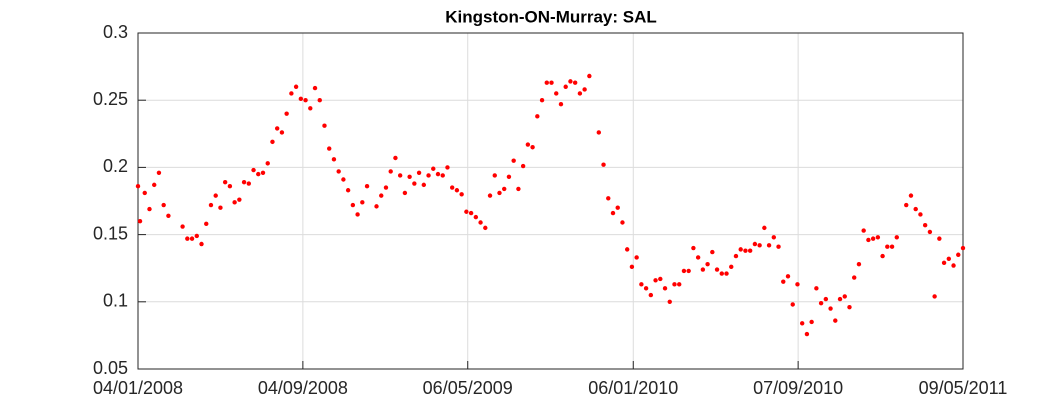 The width and height of the screenshot is (1063, 413). Describe the element at coordinates (110, 99) in the screenshot. I see `y-tick-label: 0.25` at that location.